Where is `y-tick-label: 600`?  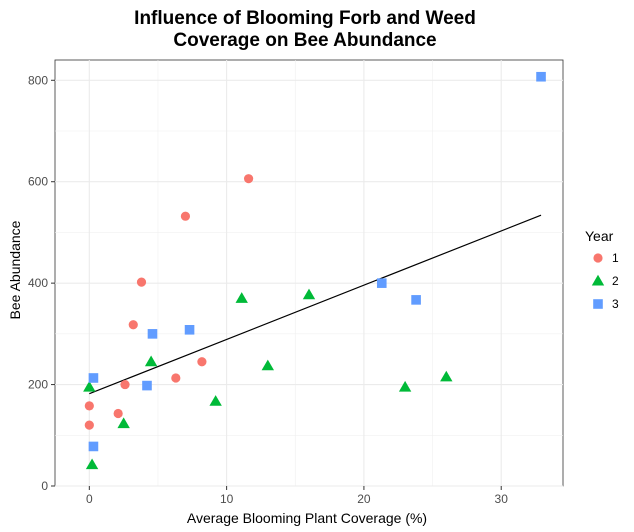 y-tick-label: 600 is located at coordinates (38, 182).